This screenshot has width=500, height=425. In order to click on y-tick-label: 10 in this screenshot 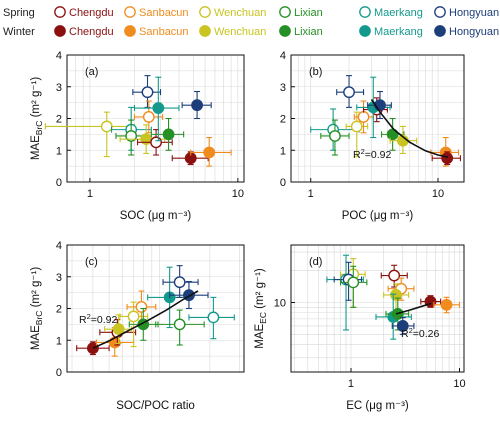, I will do `click(280, 304)`.